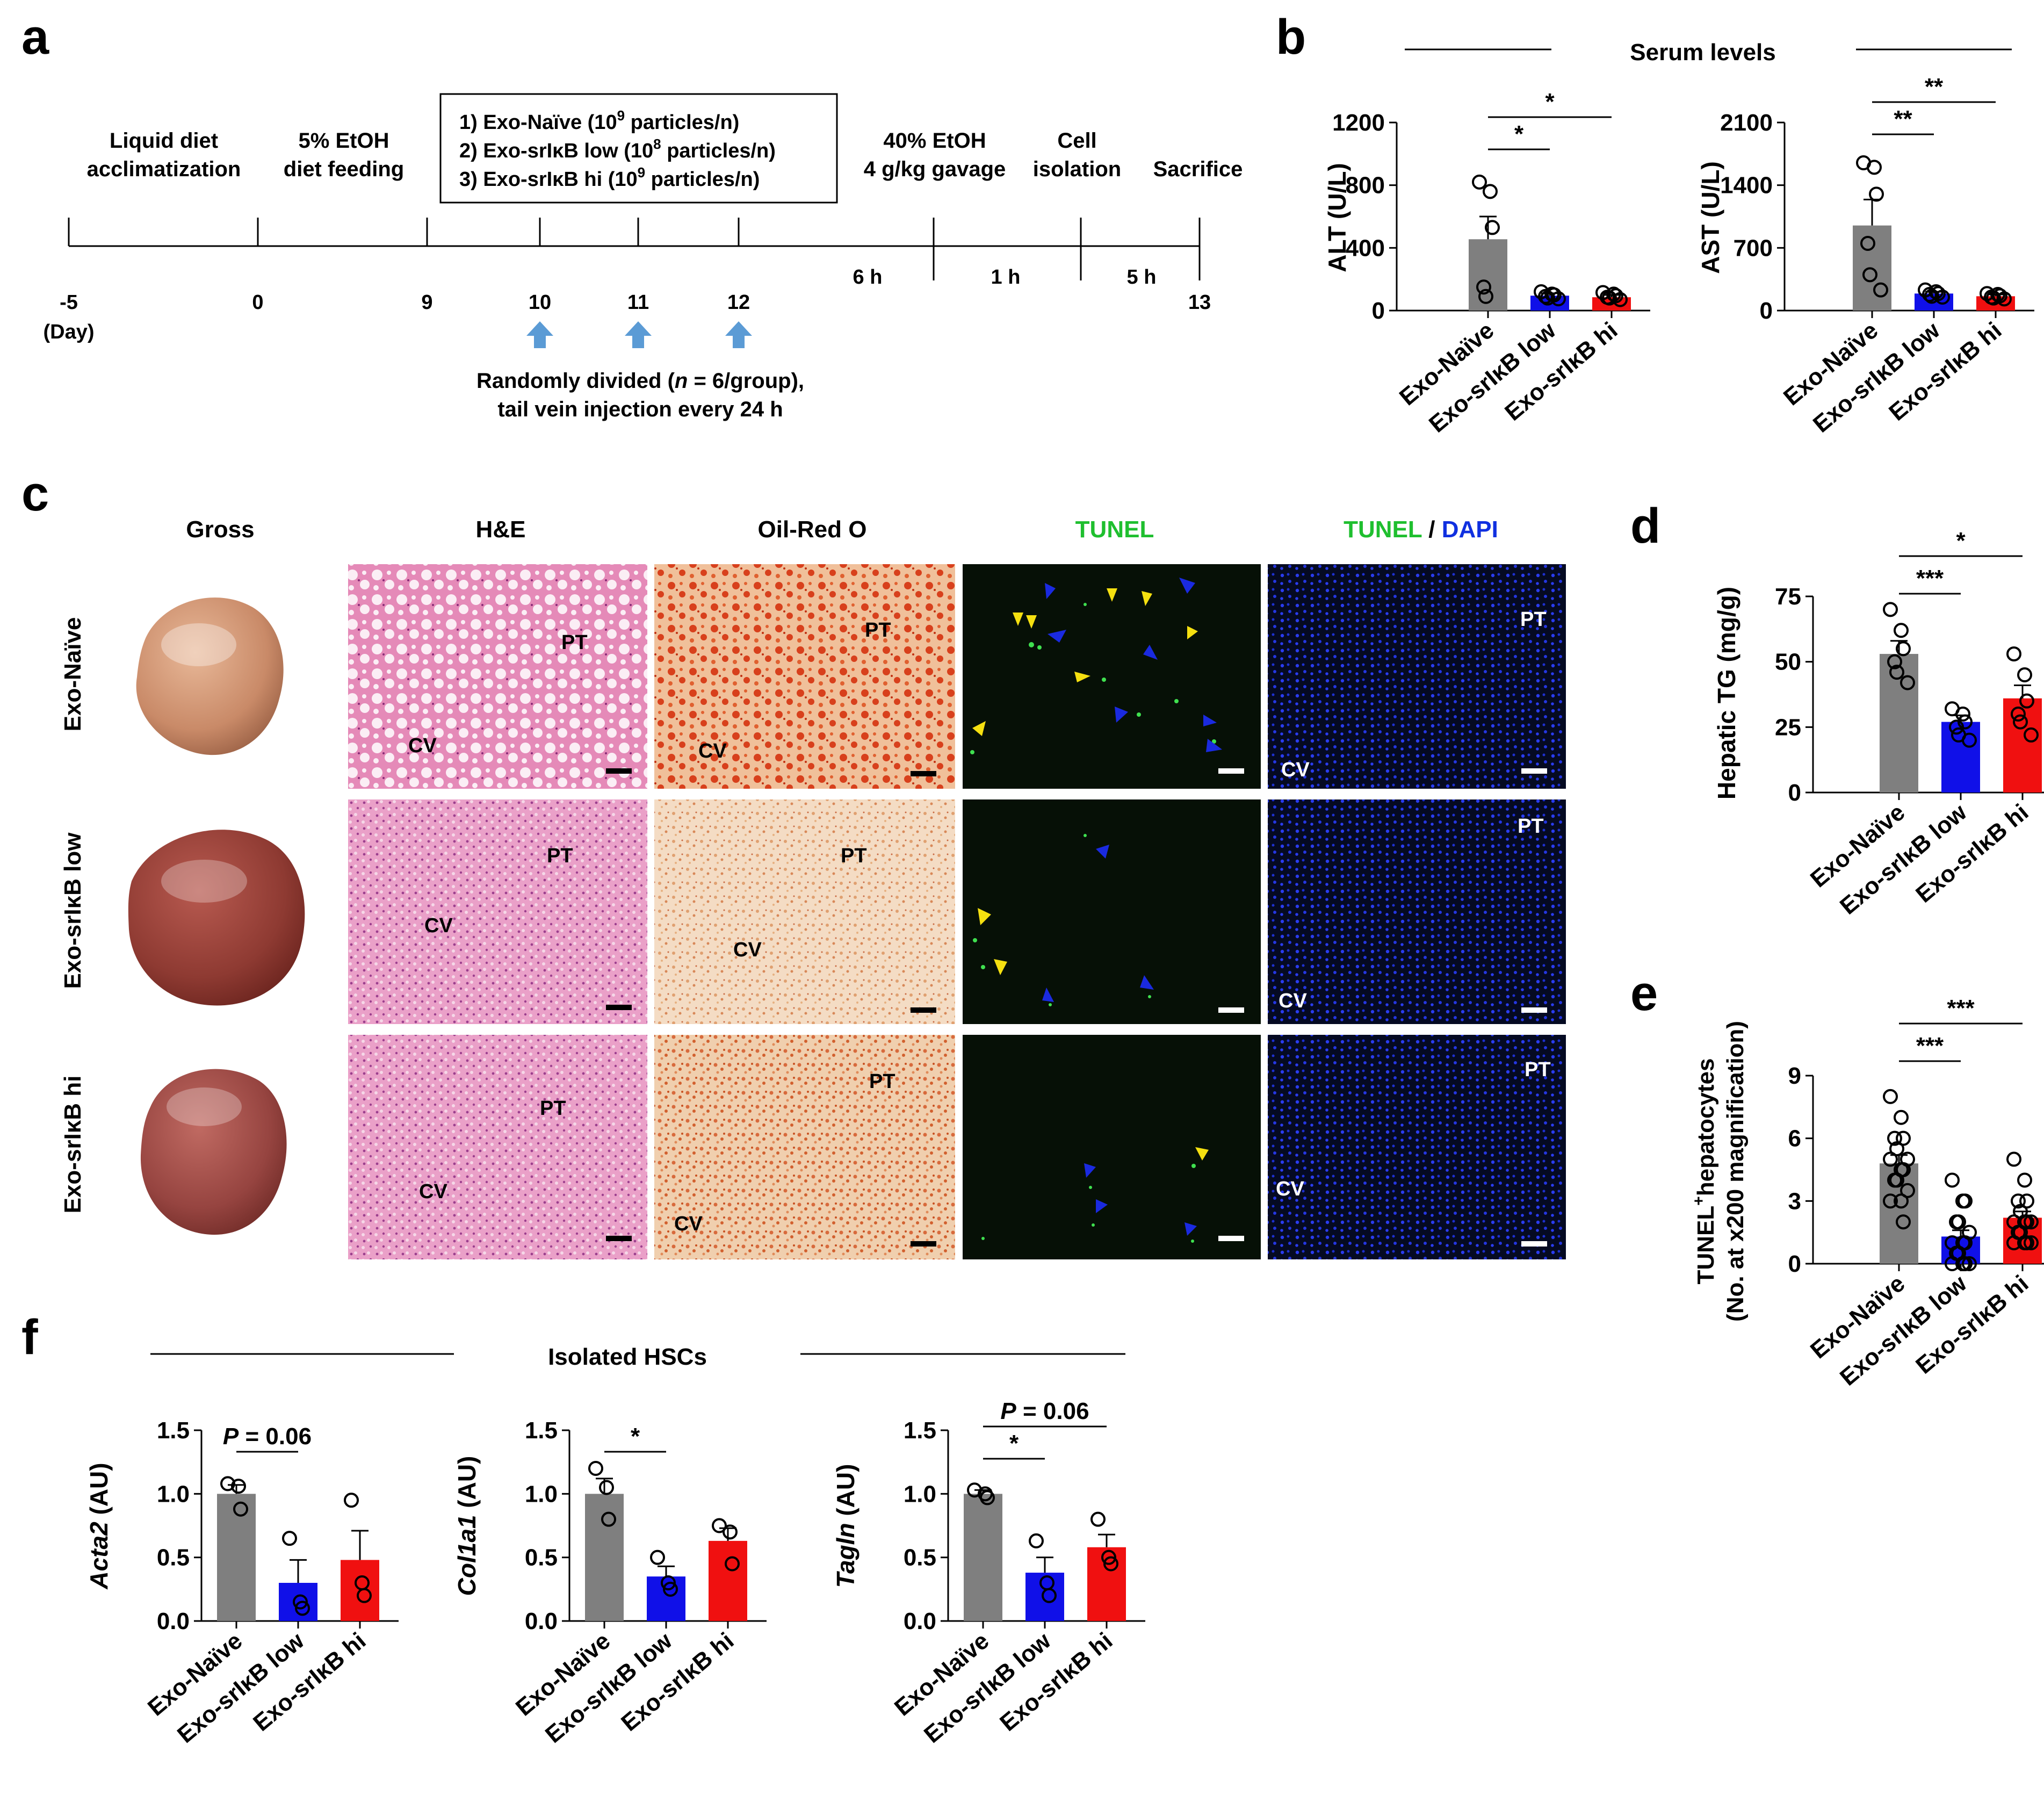 This screenshot has height=1794, width=2044. What do you see at coordinates (1358, 123) in the screenshot?
I see `y-tick-label: 1200` at bounding box center [1358, 123].